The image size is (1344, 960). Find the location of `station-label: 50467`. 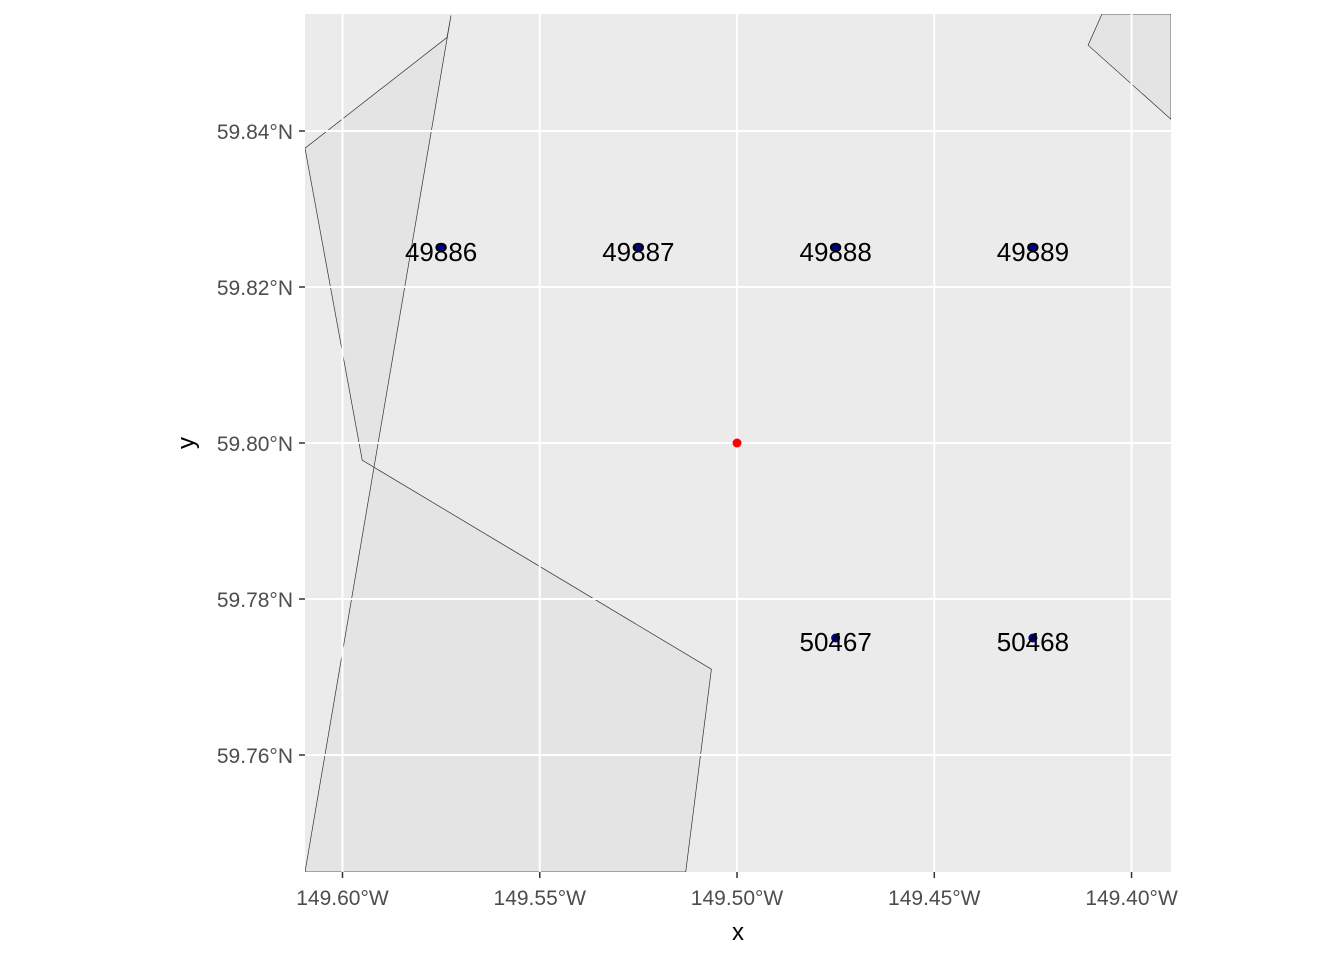

station-label: 50467 is located at coordinates (835, 642).